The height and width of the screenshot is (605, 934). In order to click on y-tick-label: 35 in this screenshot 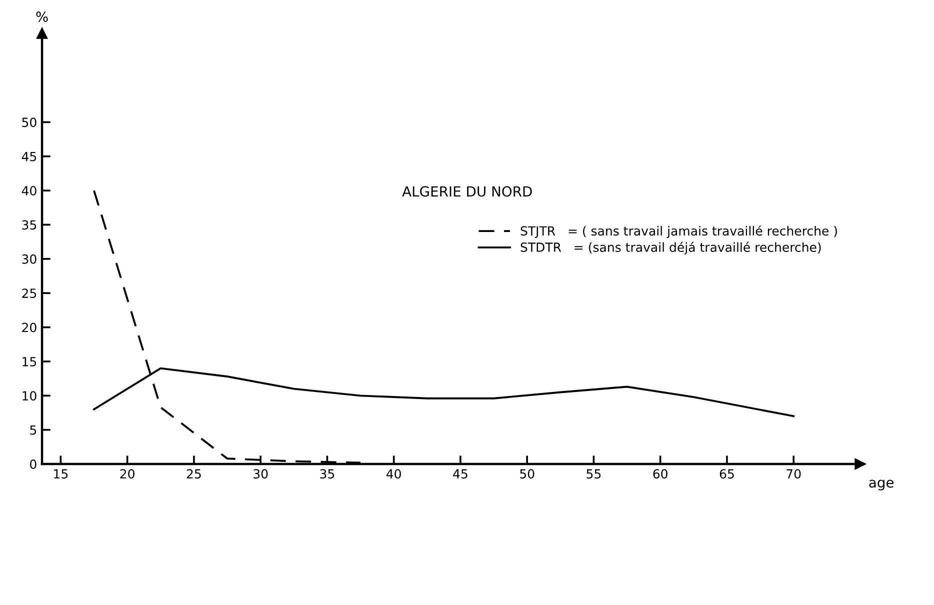, I will do `click(29, 225)`.